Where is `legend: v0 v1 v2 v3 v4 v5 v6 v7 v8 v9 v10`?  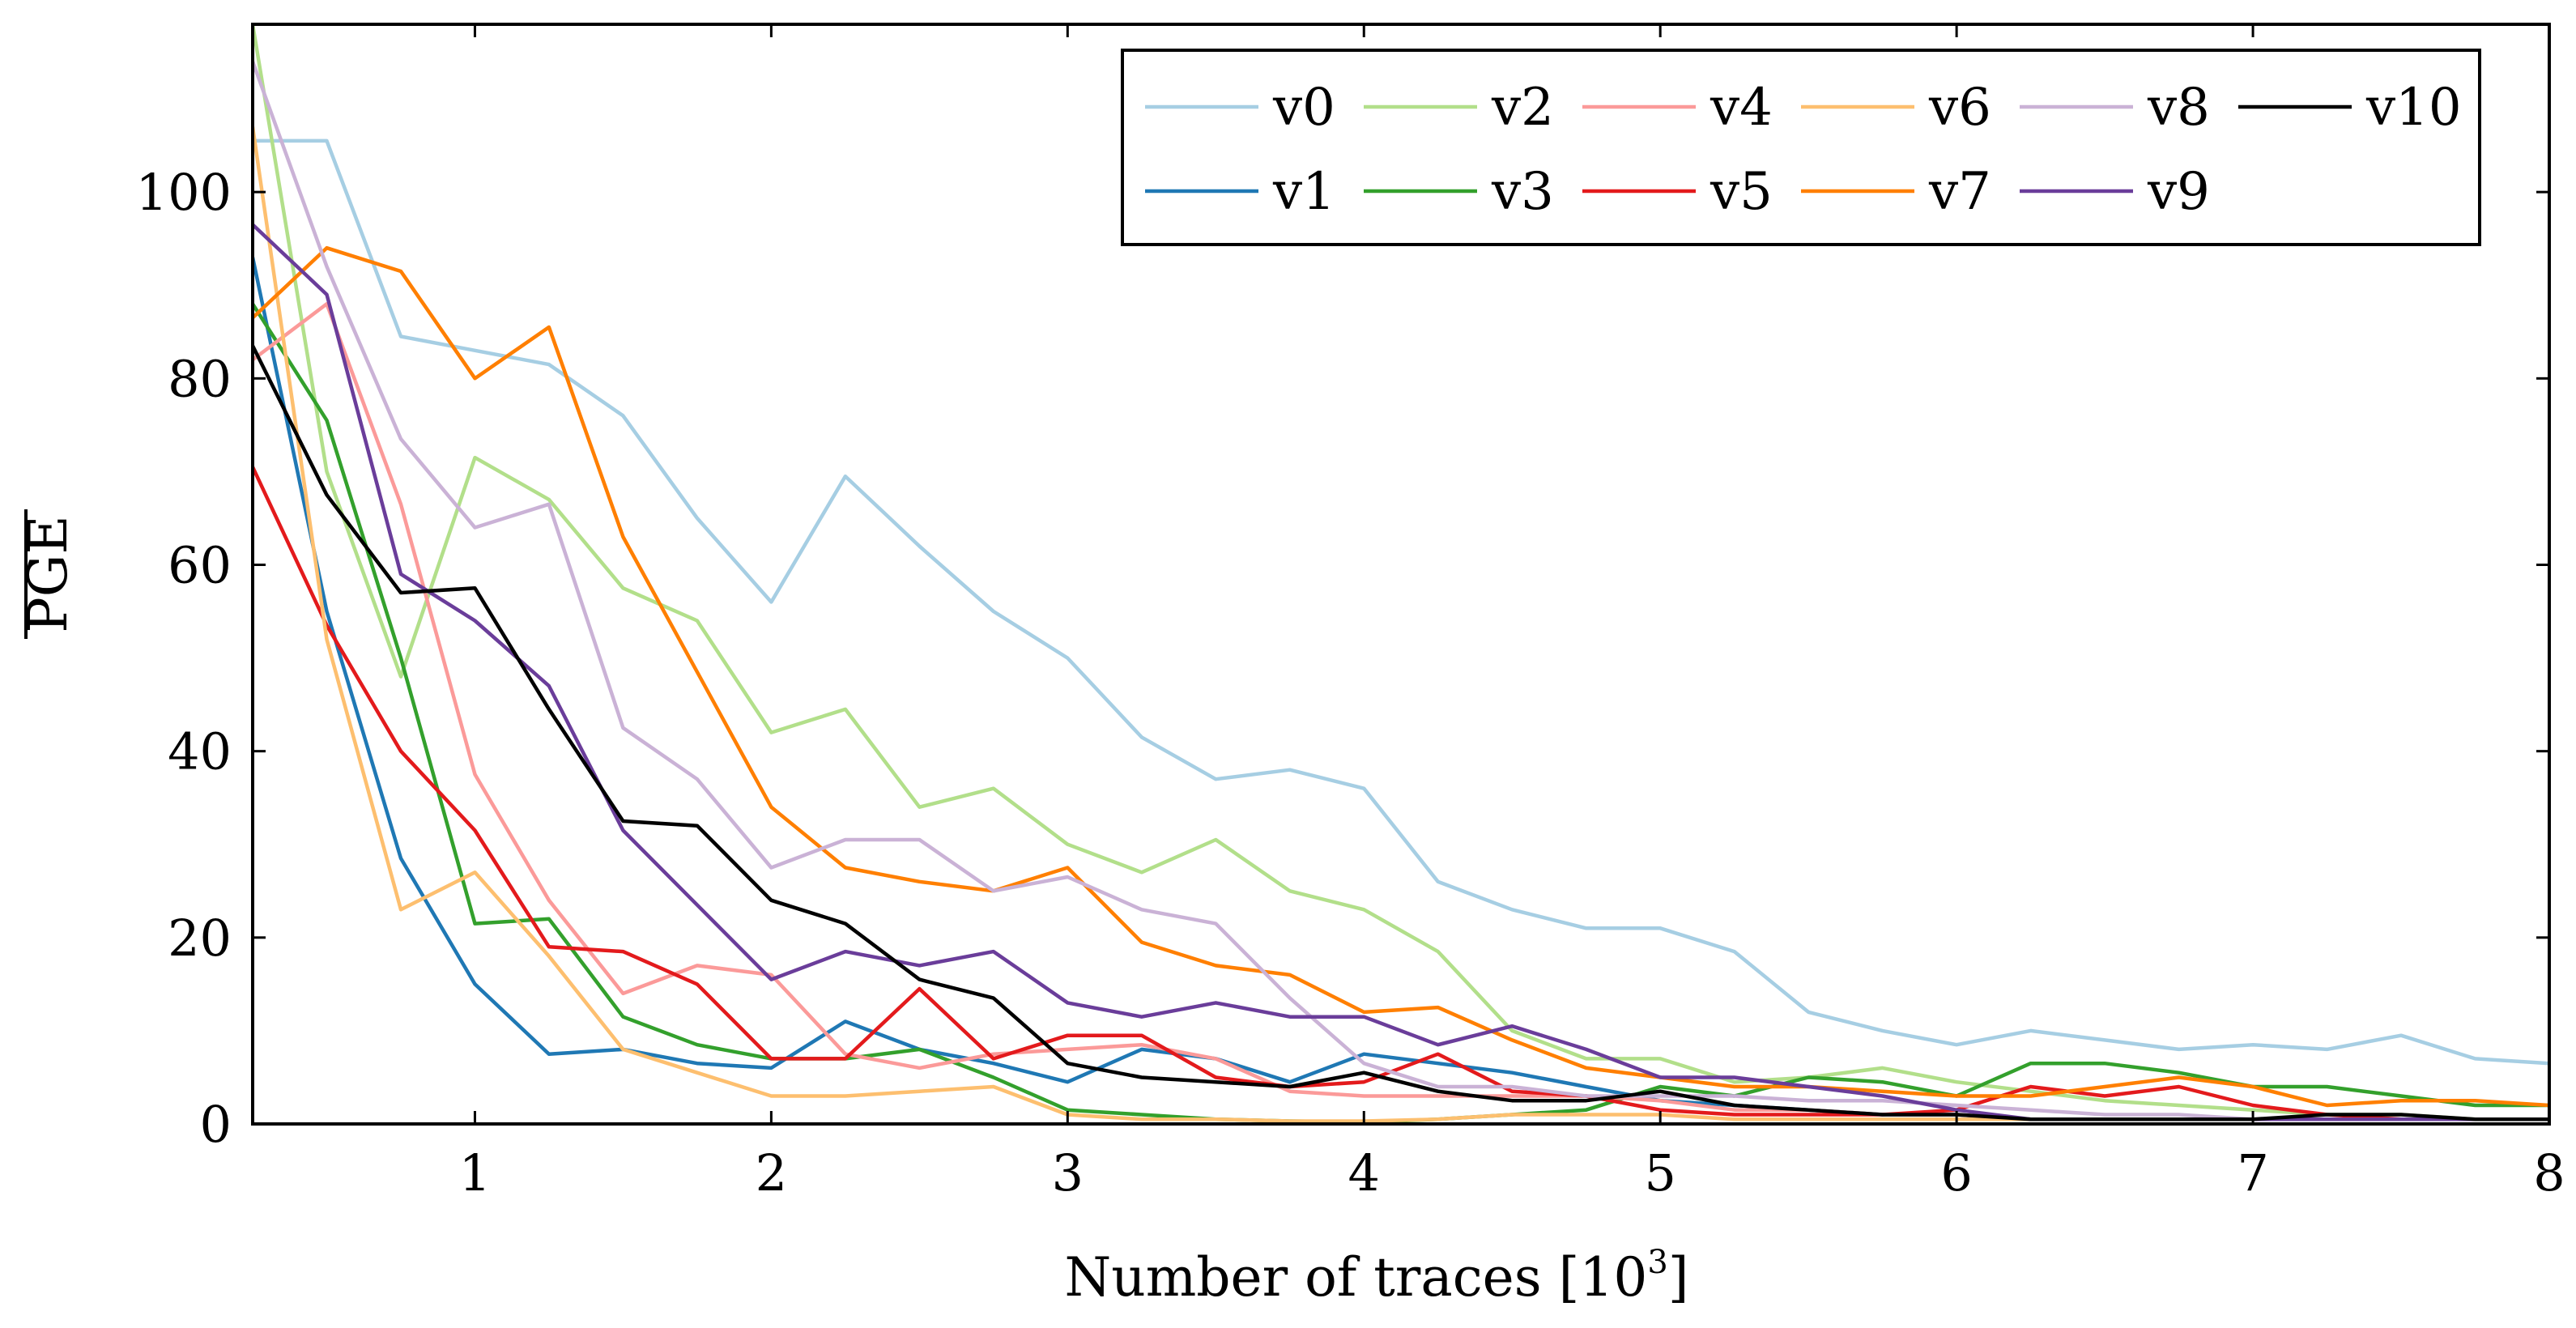
legend: v0 v1 v2 v3 v4 v5 v6 v7 v8 v9 v10 is located at coordinates (1801, 148).